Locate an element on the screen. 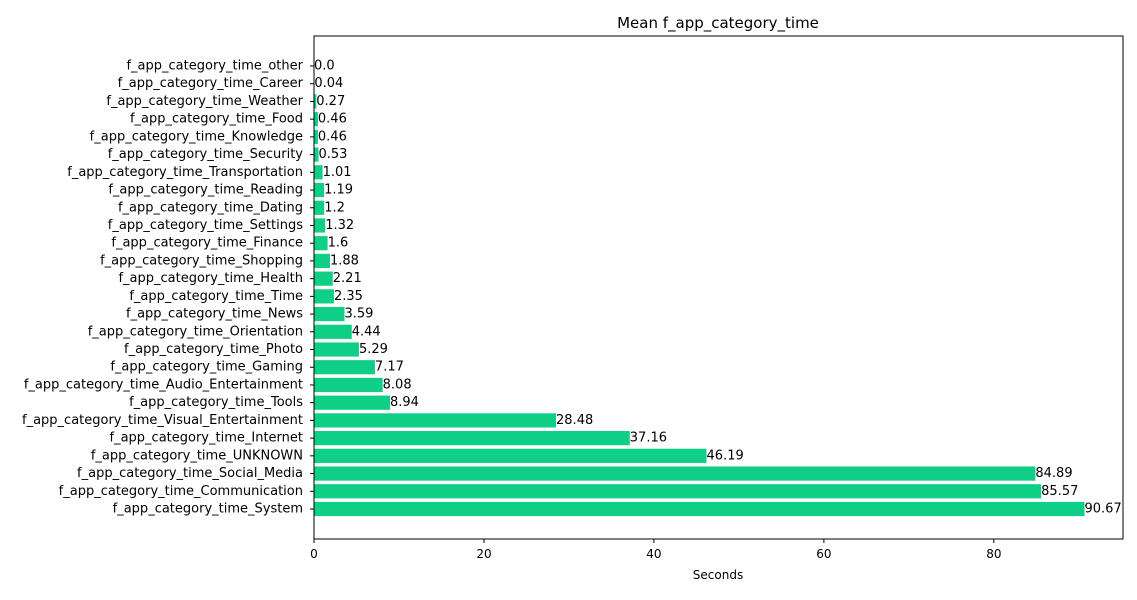  category-label: f_app_category_time_Shopping is located at coordinates (201, 260).